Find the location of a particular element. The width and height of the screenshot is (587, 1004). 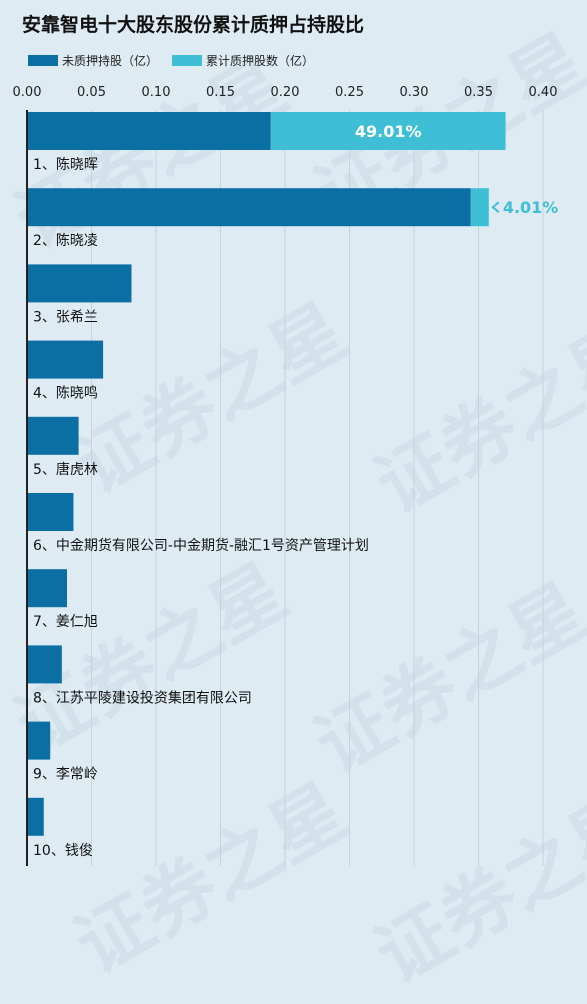

percentage-label: 4.01% is located at coordinates (531, 207).